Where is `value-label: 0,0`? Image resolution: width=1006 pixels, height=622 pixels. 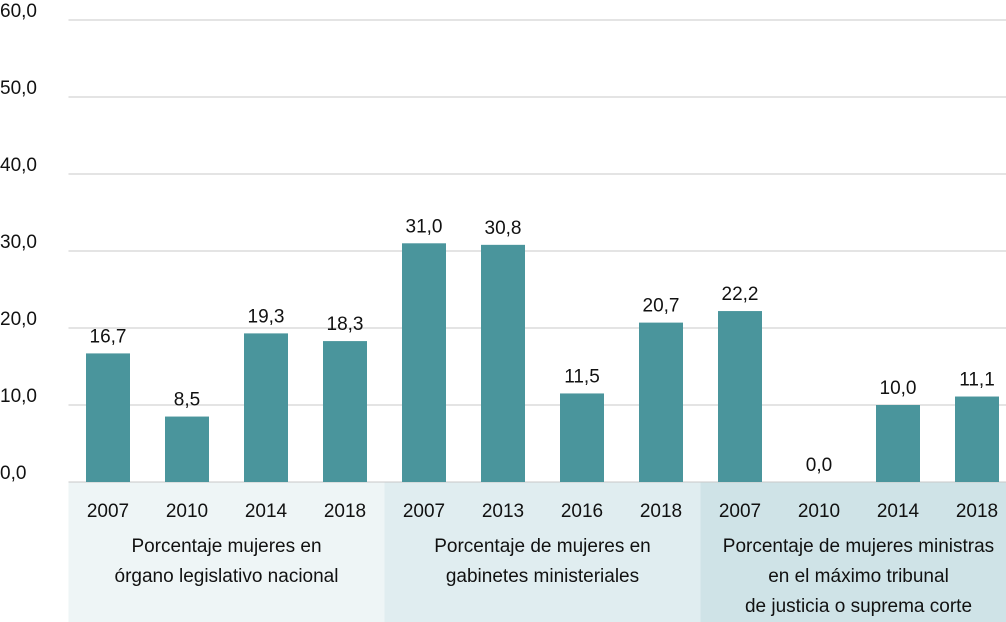
value-label: 0,0 is located at coordinates (819, 465).